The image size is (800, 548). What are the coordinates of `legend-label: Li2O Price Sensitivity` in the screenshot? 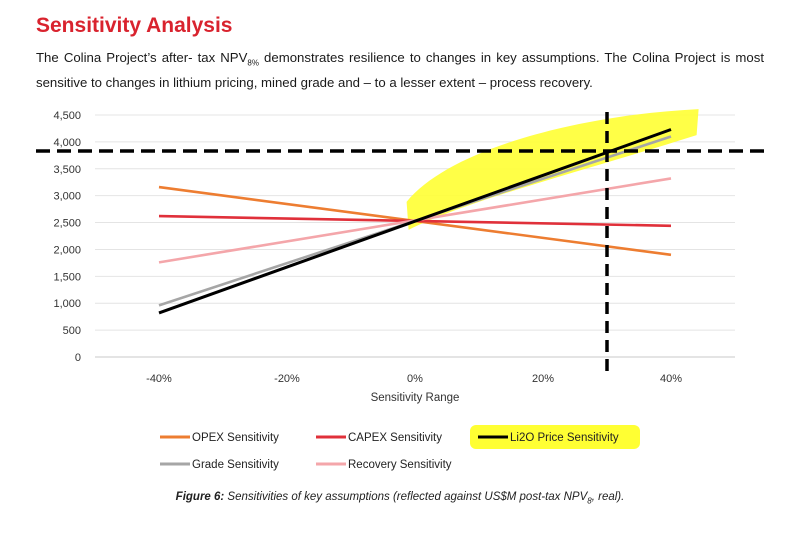 It's located at (564, 438).